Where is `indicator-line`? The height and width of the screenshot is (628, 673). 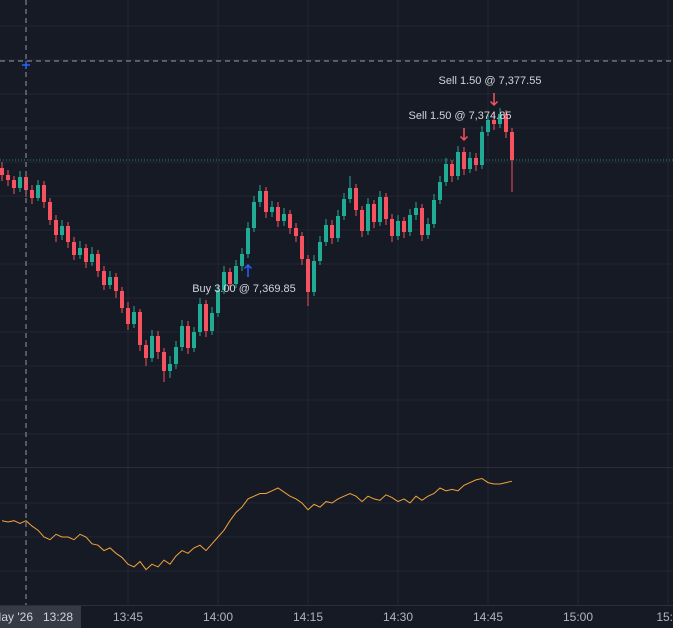
indicator-line is located at coordinates (257, 524).